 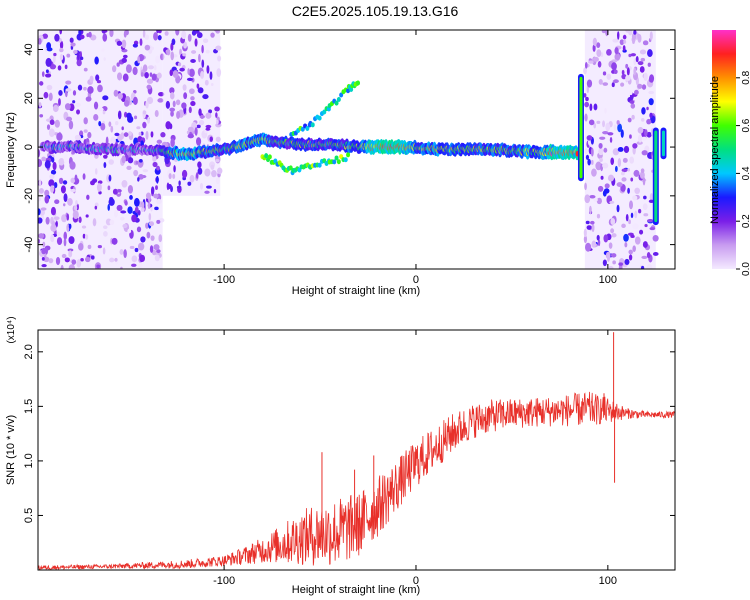 I want to click on y-tick-label: -20, so click(x=29, y=196).